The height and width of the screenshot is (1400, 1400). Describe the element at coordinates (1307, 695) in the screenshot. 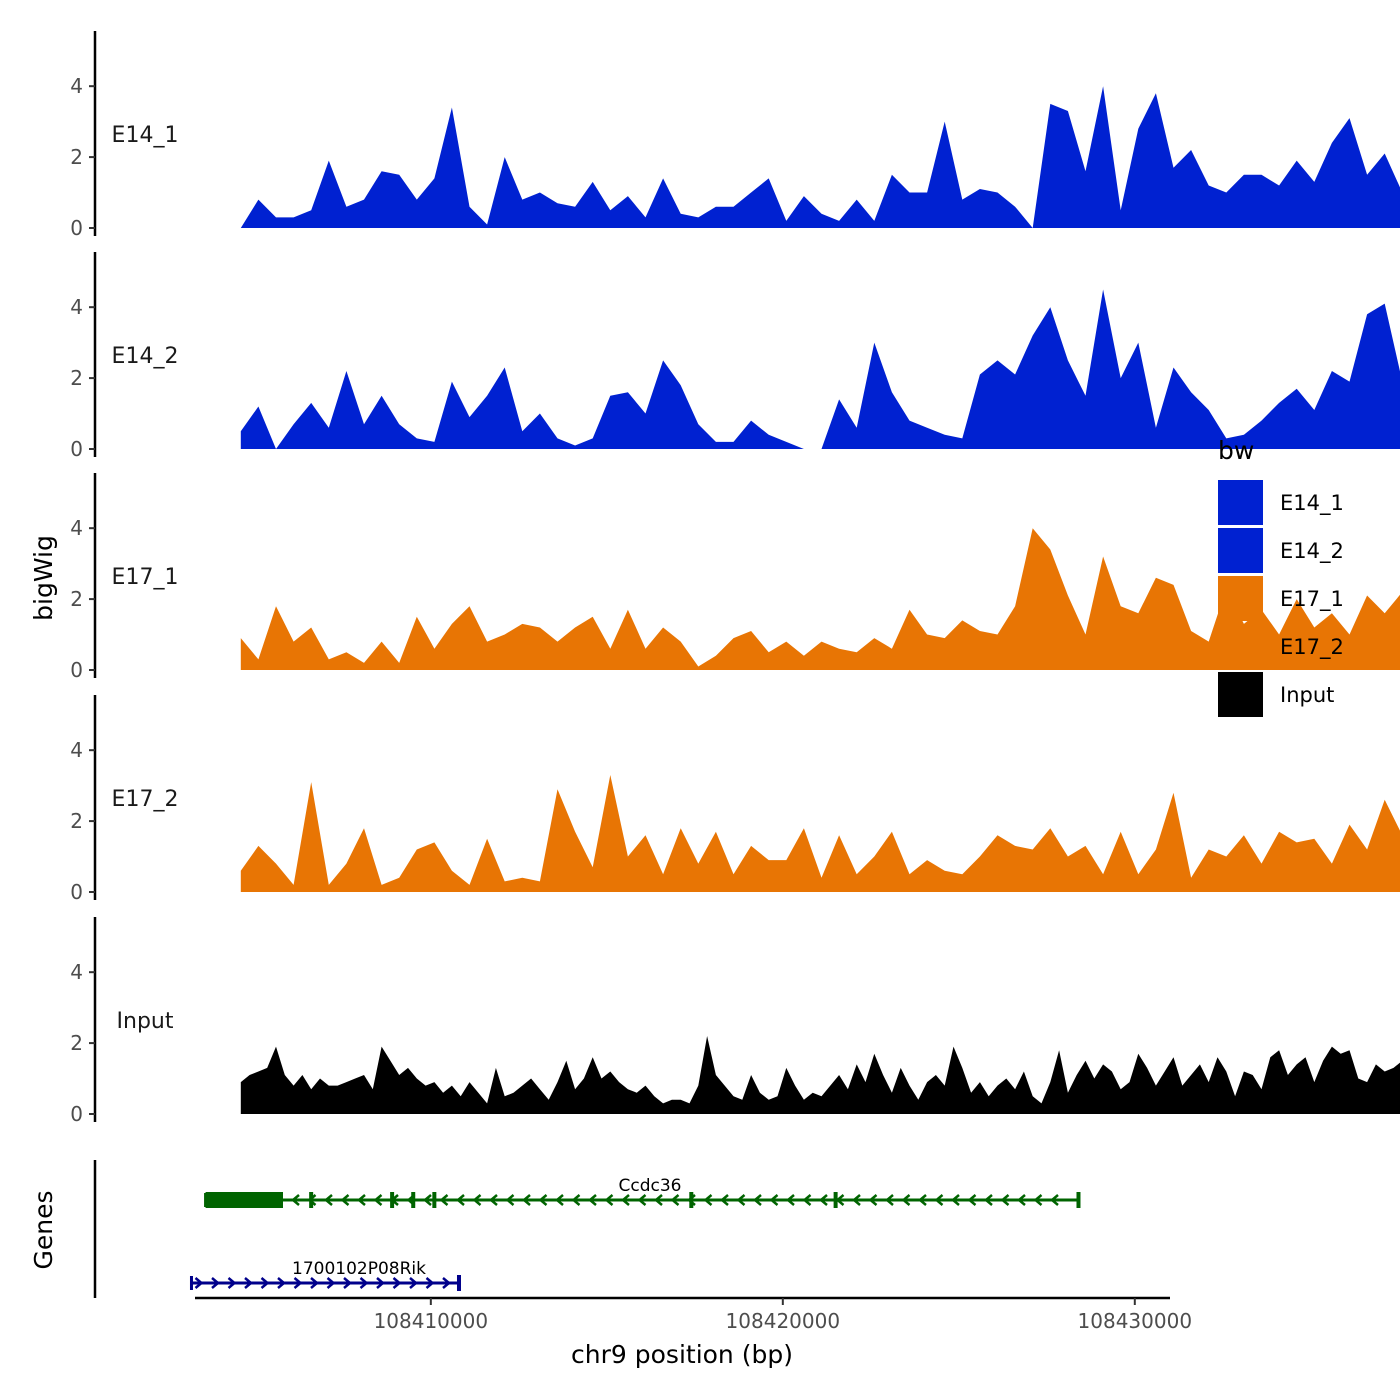

I see `legend-label: Input` at that location.